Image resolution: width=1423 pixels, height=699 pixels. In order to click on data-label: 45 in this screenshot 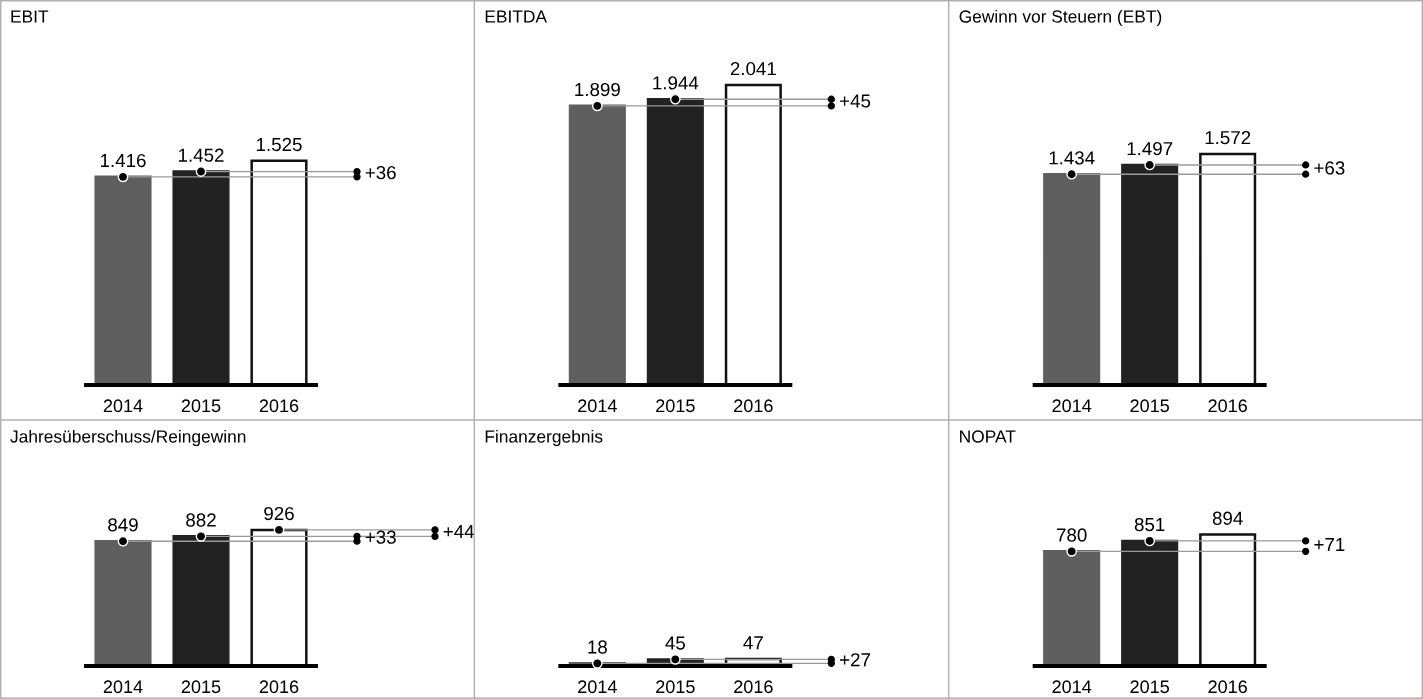, I will do `click(675, 643)`.